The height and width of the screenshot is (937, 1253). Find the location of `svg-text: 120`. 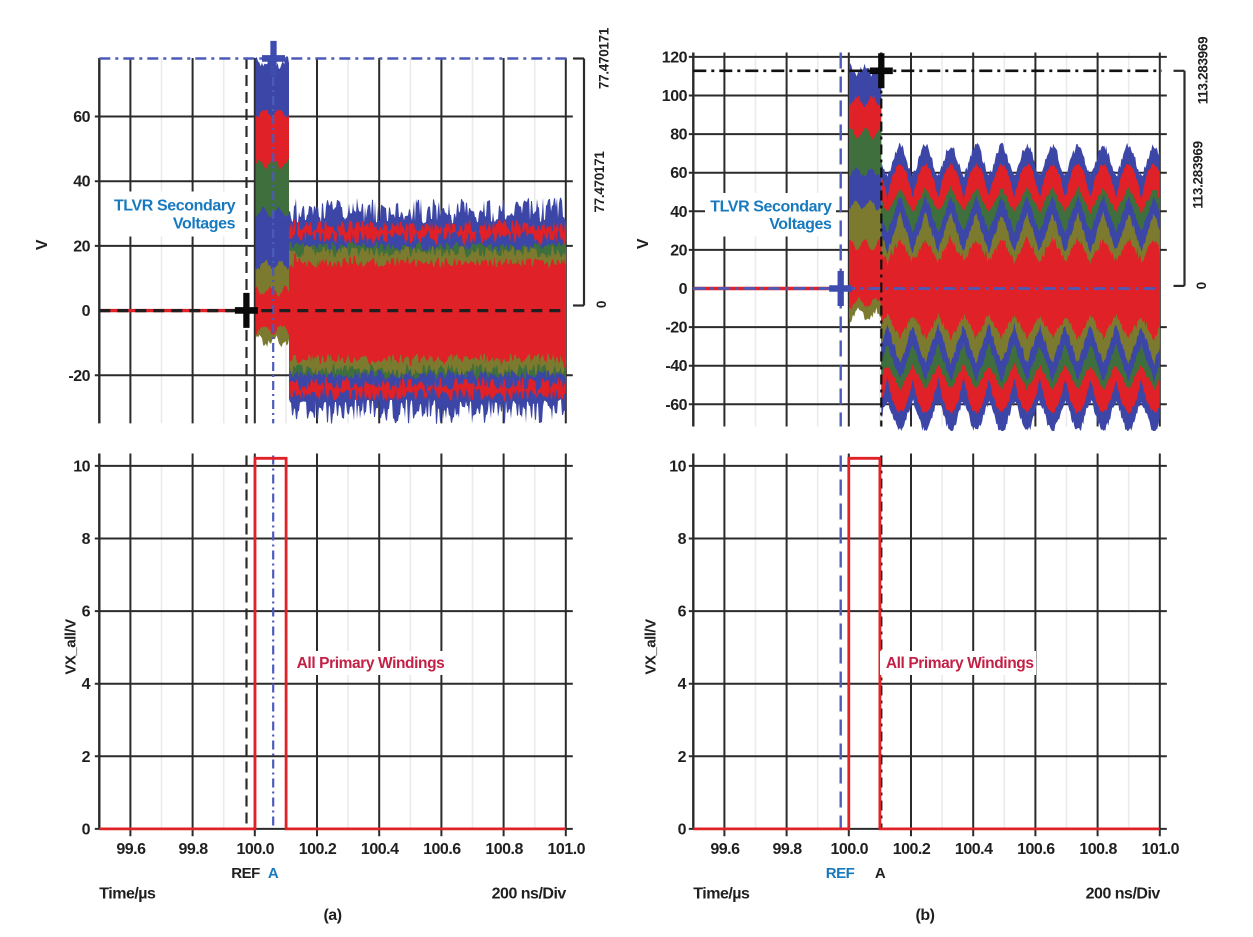

svg-text: 120 is located at coordinates (675, 57).